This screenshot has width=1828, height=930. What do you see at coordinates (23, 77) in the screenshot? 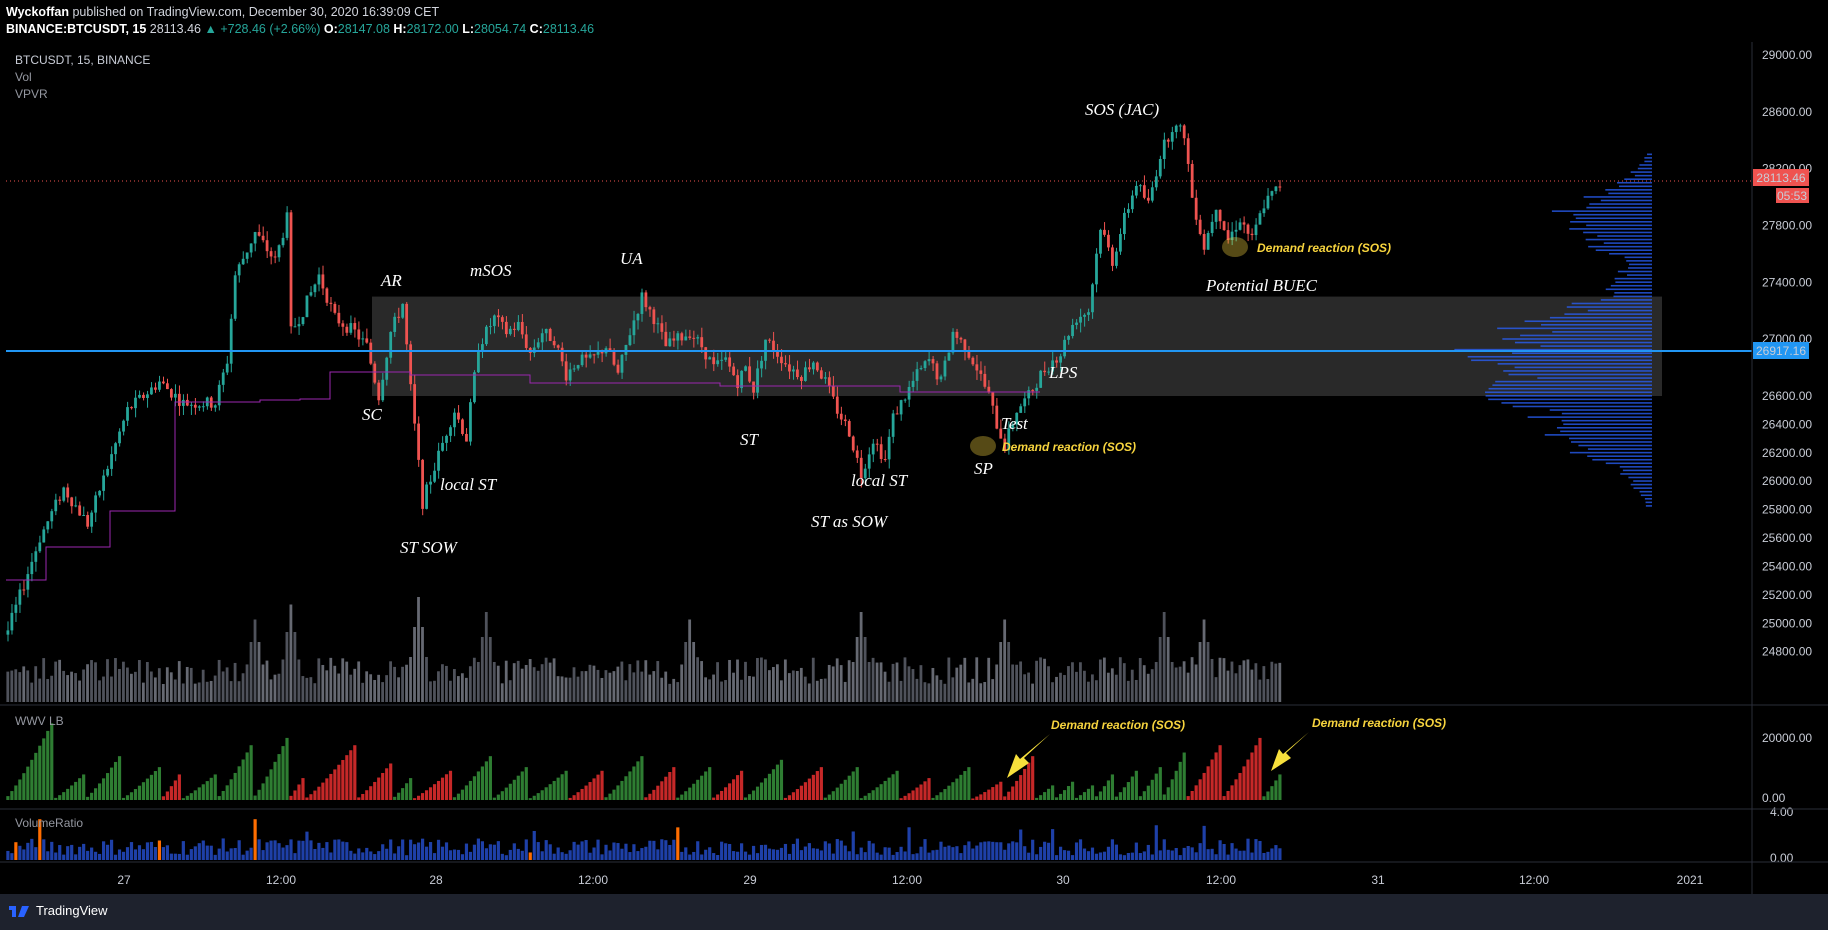
I see `vol-indicator-label: Vol` at bounding box center [23, 77].